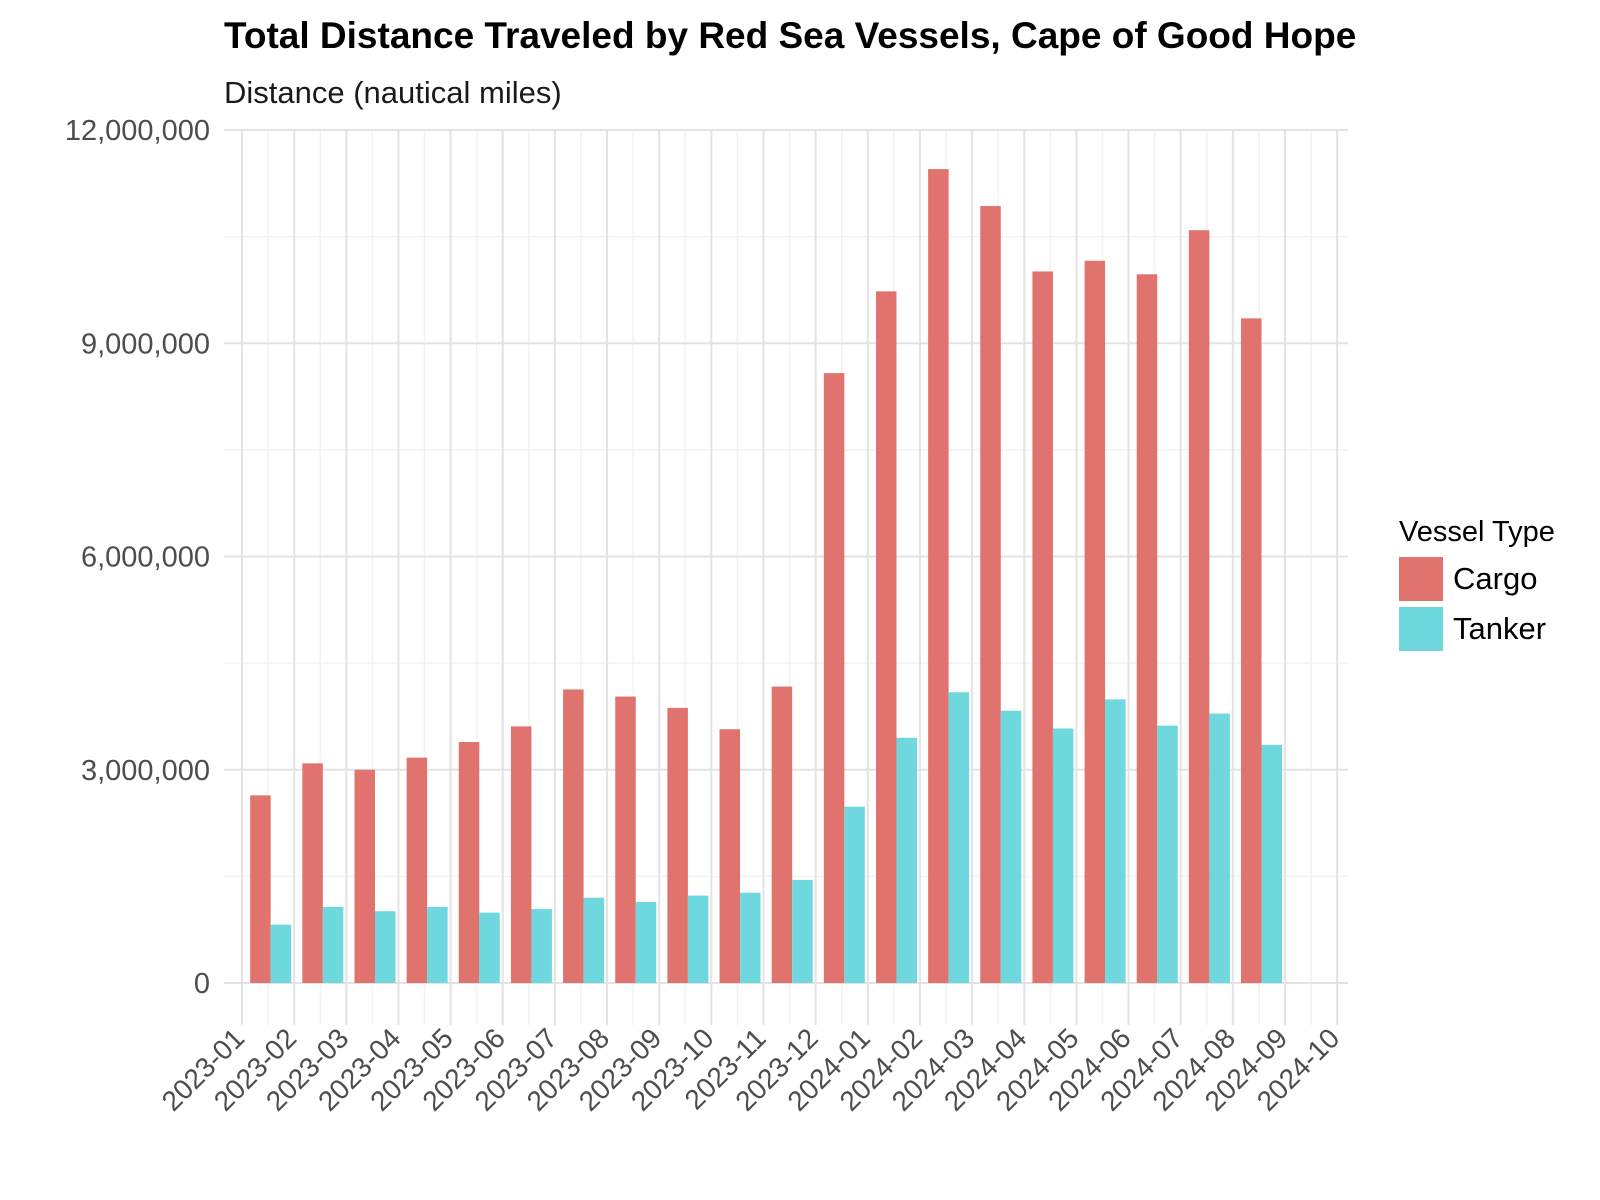 This screenshot has width=1600, height=1200. Describe the element at coordinates (1495, 578) in the screenshot. I see `legend-label-cargo: Cargo` at that location.